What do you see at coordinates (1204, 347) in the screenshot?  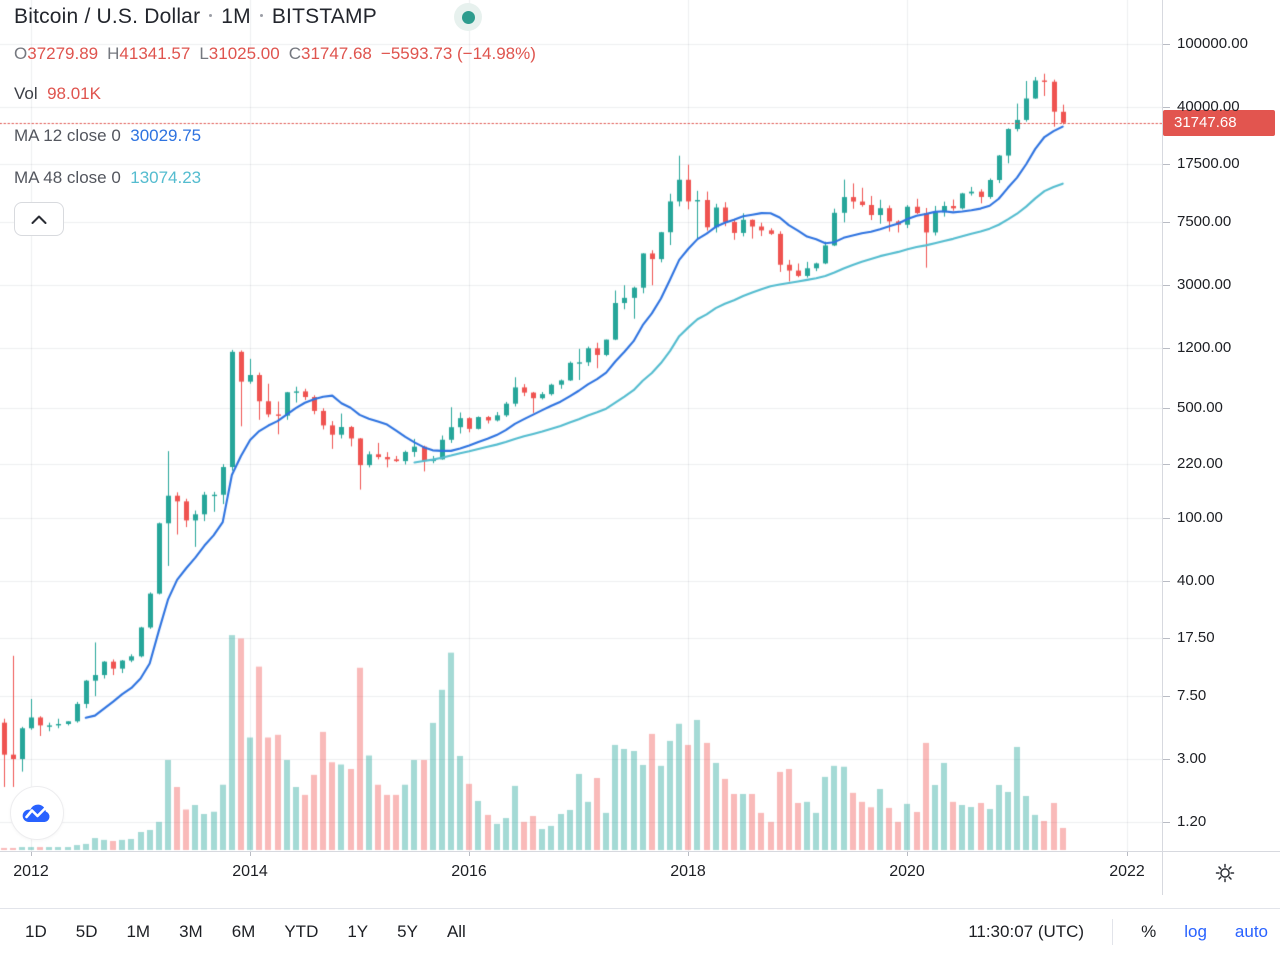 I see `price-axis-label: 1200.00` at bounding box center [1204, 347].